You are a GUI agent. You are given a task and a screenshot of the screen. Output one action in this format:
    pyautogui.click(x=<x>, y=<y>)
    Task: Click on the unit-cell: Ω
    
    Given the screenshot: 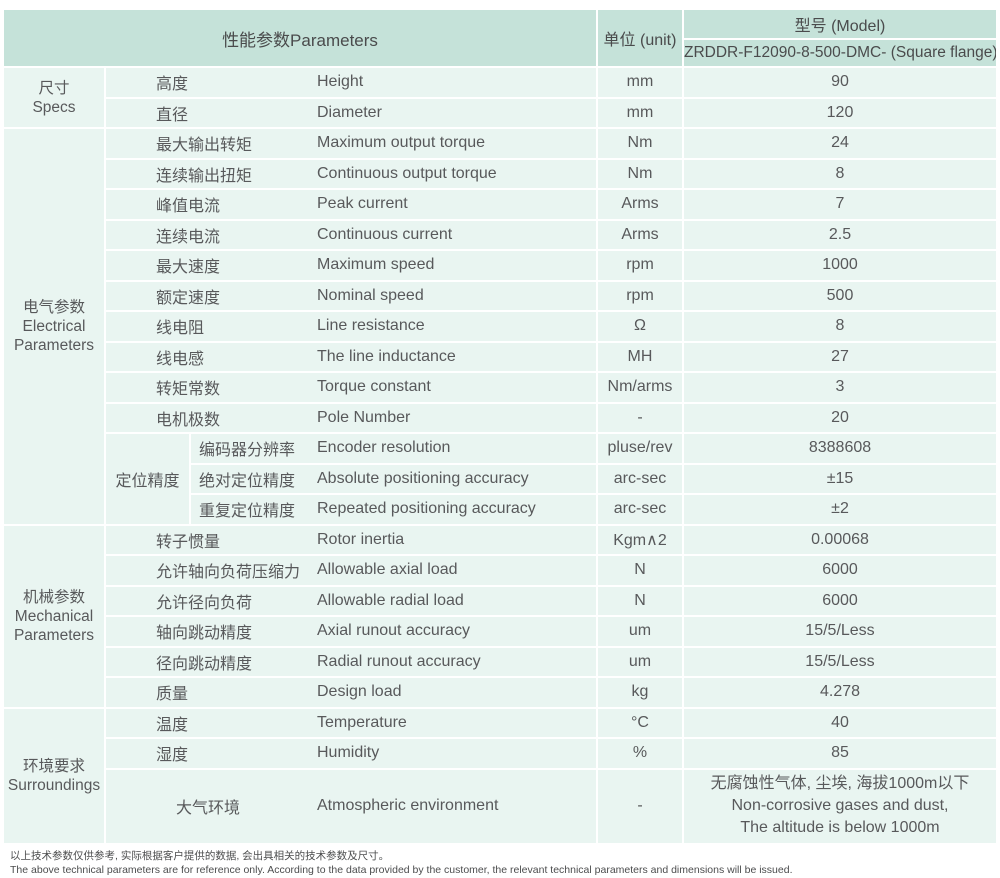 What is the action you would take?
    pyautogui.click(x=640, y=326)
    